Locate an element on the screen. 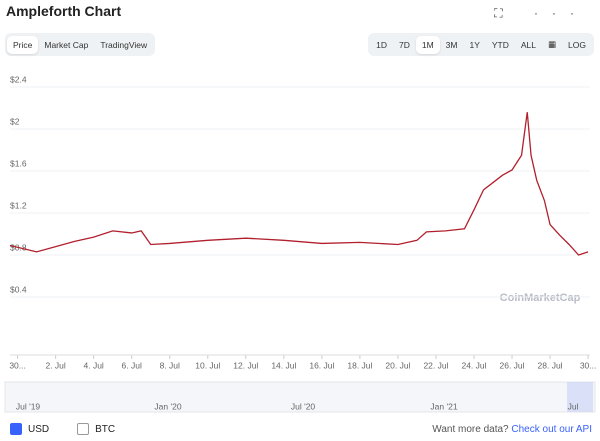 Image resolution: width=600 pixels, height=441 pixels. navigator-label: Jan '21 is located at coordinates (443, 406).